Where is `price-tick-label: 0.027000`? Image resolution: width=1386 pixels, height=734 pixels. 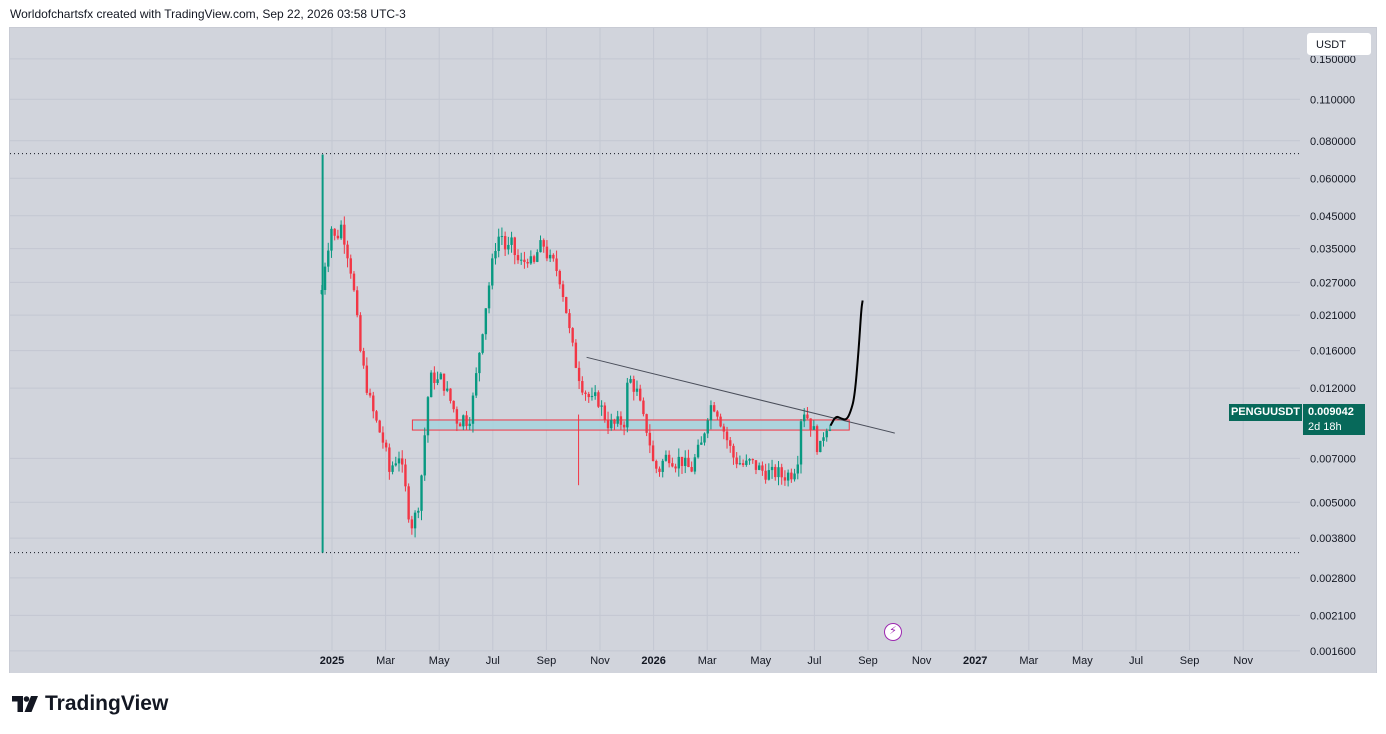
price-tick-label: 0.027000 is located at coordinates (1333, 283).